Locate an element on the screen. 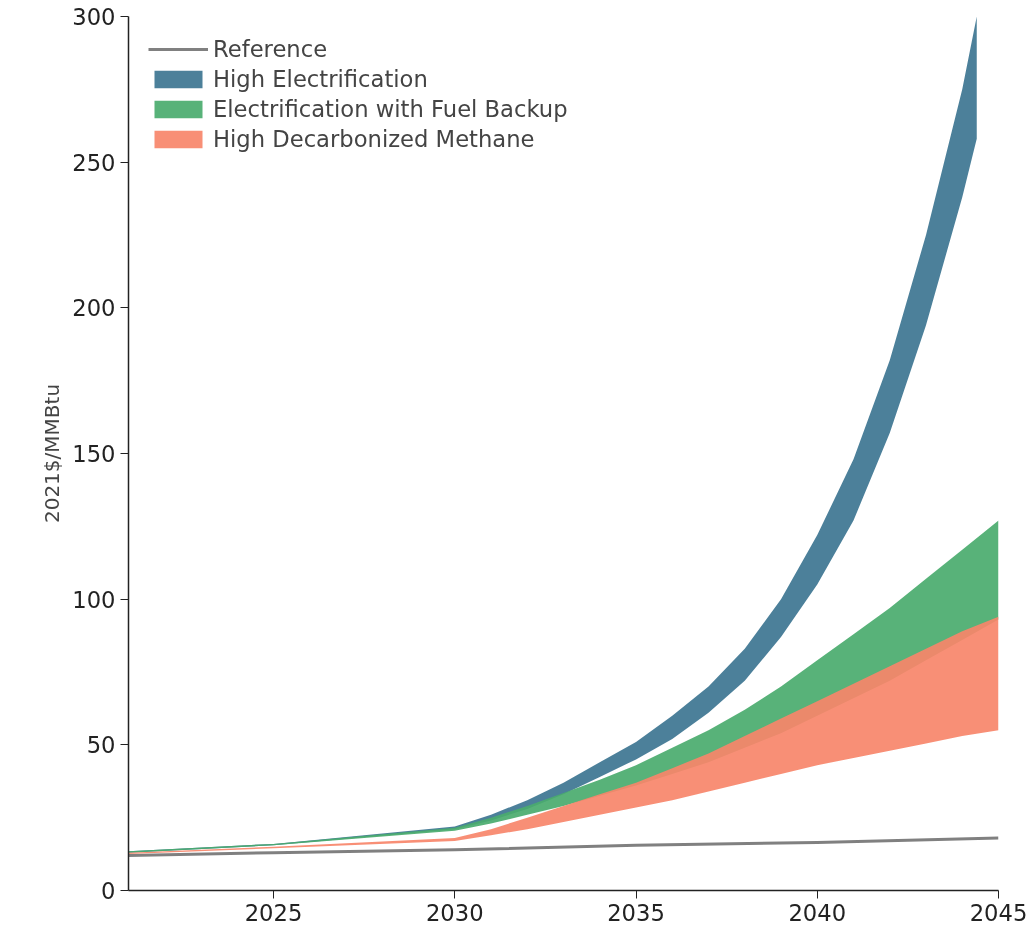 The image size is (1035, 934). y-tick-label: 250 is located at coordinates (94, 162).